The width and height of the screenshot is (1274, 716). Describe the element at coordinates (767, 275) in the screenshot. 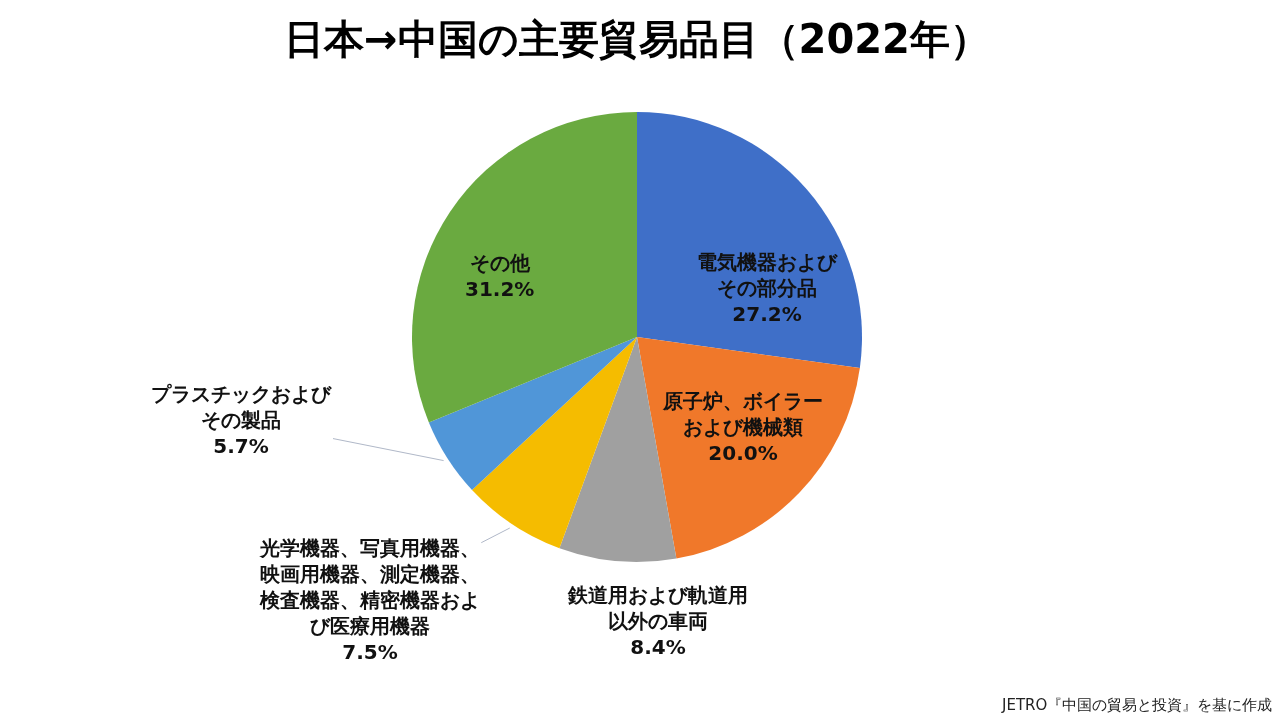

I see `slice-label: 電気機器およびその部分品` at that location.